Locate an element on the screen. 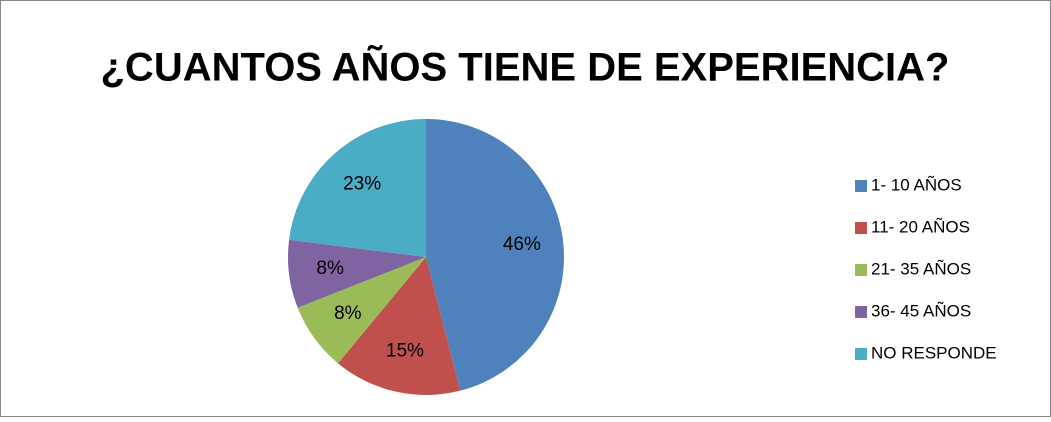 The width and height of the screenshot is (1051, 422). legend-label: 21- 35 AÑOS is located at coordinates (921, 268).